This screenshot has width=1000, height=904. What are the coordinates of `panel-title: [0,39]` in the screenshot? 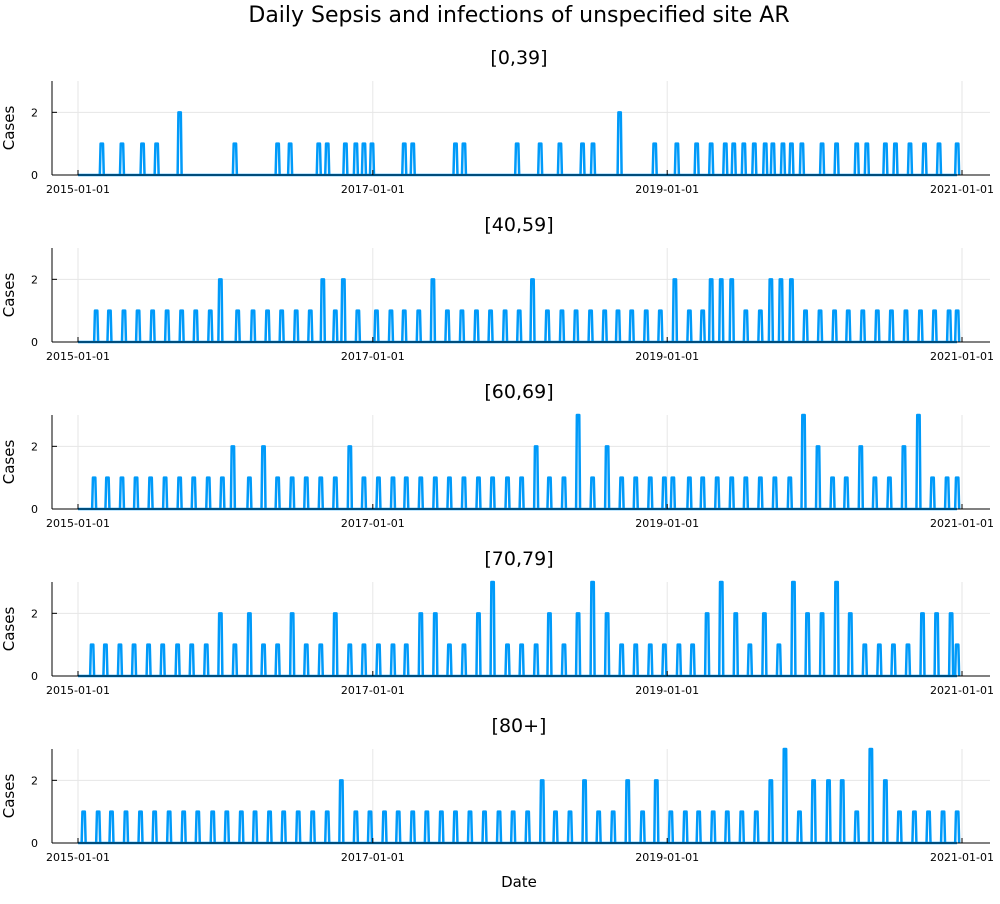 It's located at (518, 58).